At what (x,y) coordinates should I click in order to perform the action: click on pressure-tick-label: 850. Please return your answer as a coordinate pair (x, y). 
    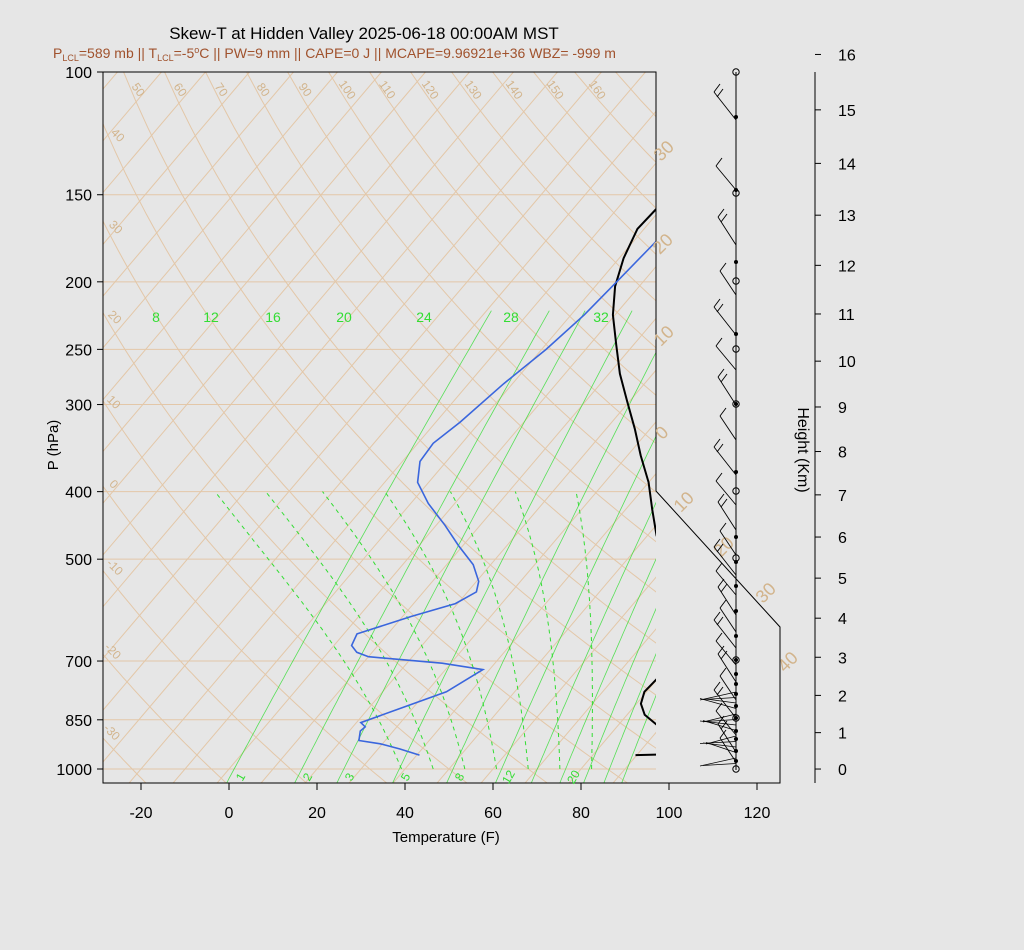
    Looking at the image, I should click on (78, 721).